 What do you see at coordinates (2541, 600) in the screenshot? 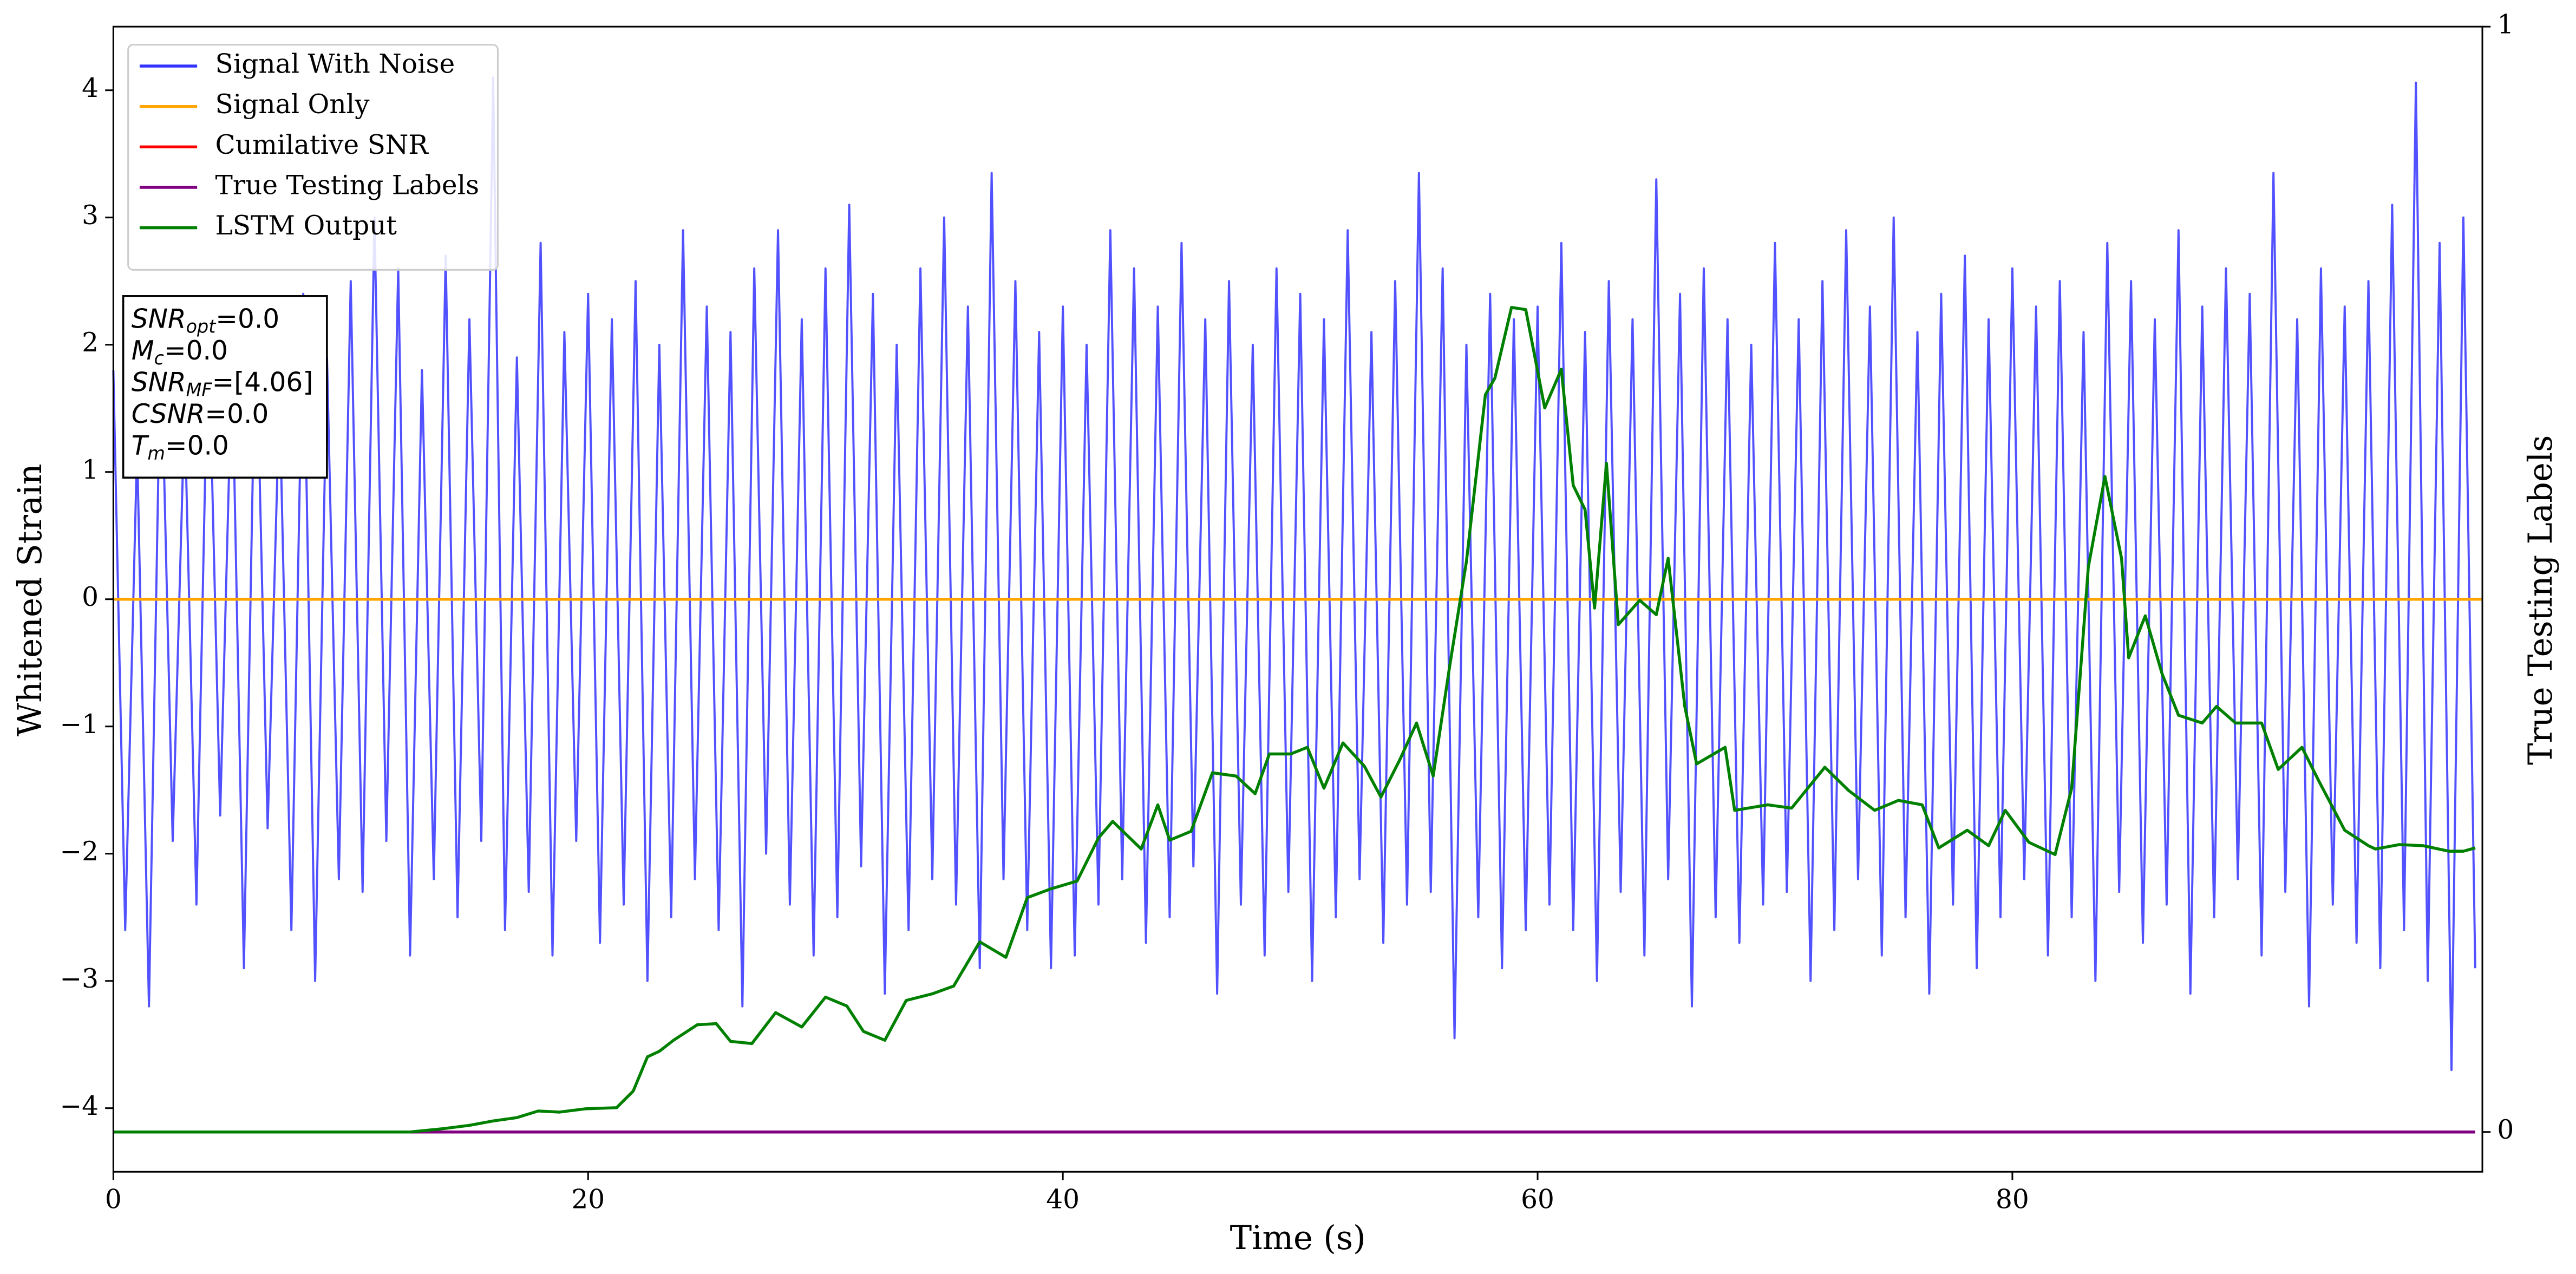
I see `y2-axis-label: True Testing Labels` at bounding box center [2541, 600].